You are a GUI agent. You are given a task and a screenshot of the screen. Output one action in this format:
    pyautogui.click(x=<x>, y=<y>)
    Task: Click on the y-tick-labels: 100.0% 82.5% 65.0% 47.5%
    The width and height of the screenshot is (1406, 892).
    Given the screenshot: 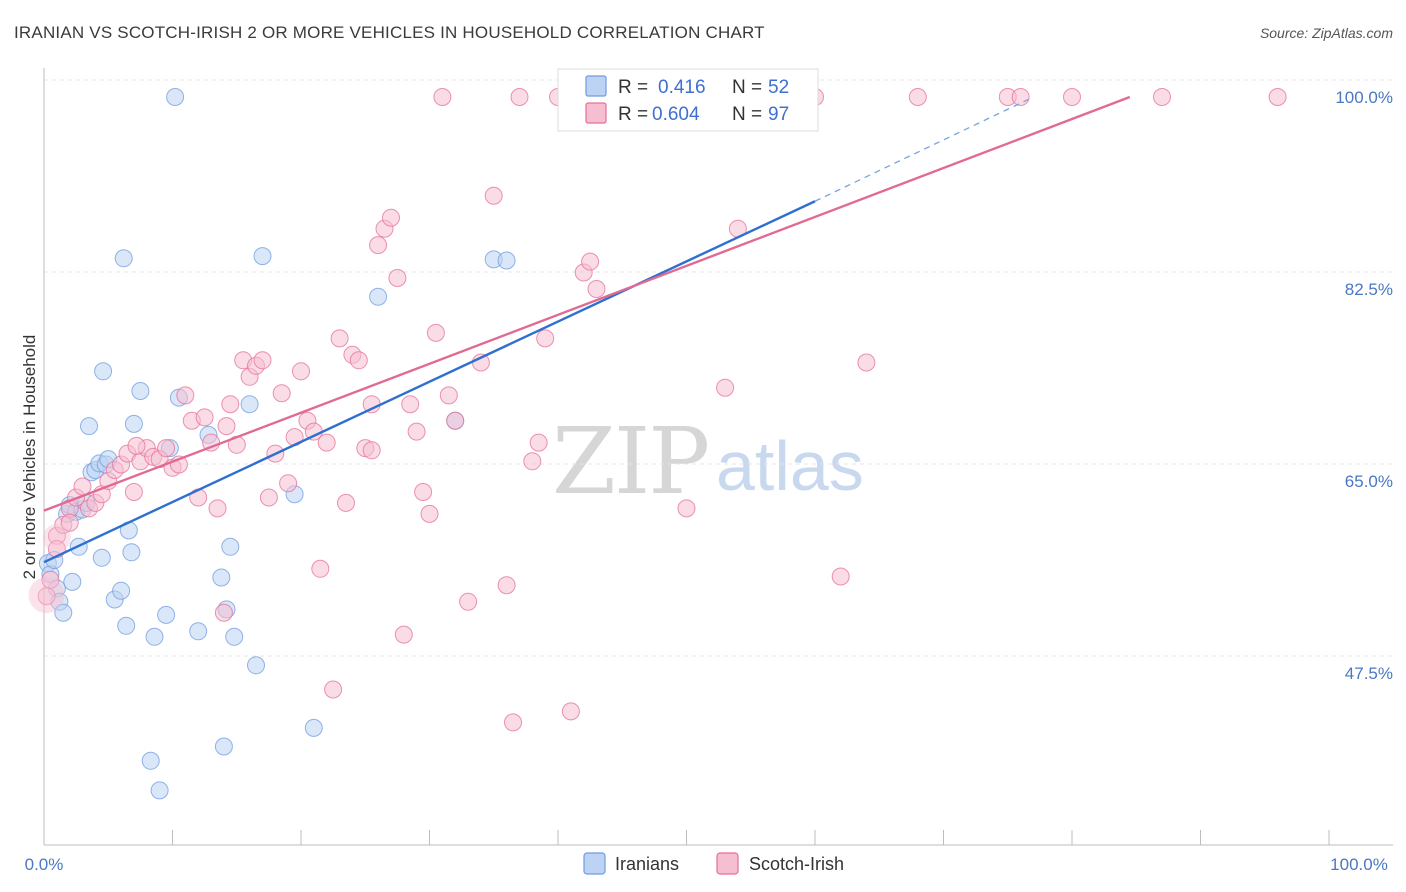 What is the action you would take?
    pyautogui.click(x=1364, y=385)
    